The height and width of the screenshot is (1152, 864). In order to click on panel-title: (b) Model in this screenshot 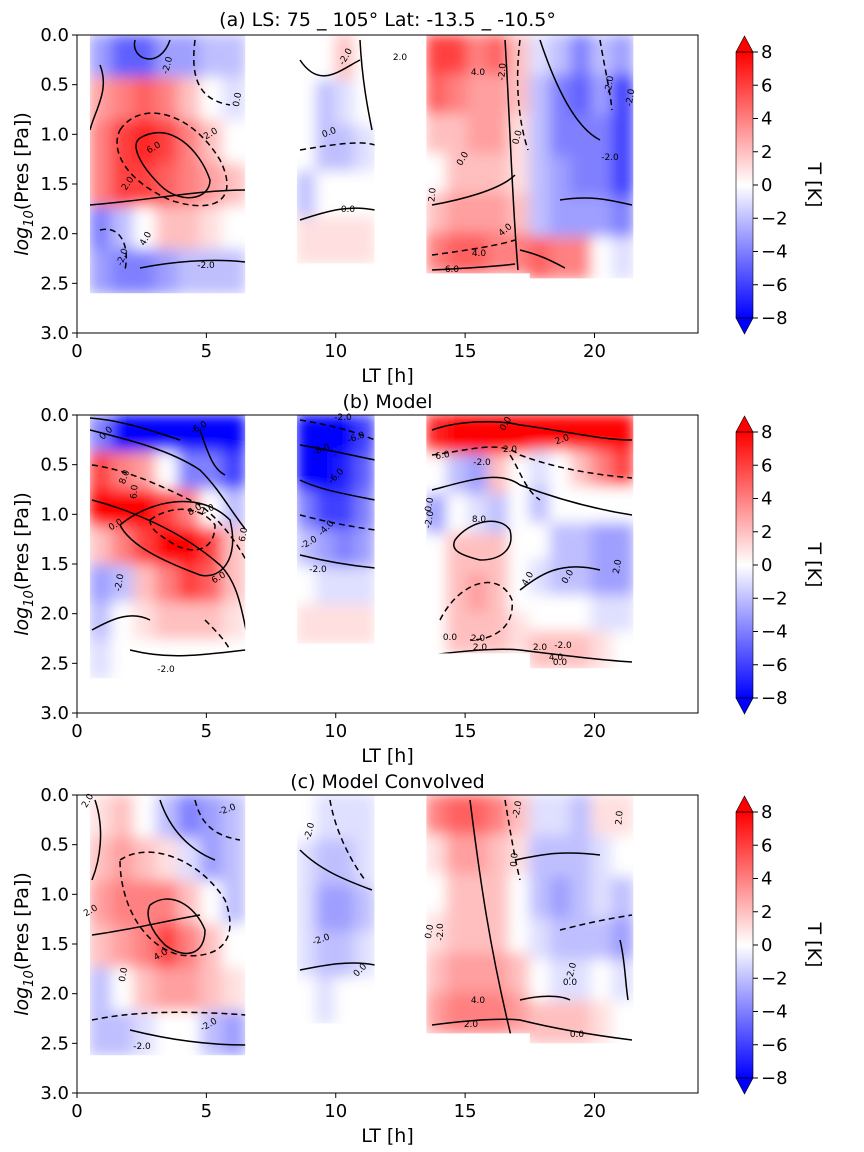, I will do `click(388, 402)`.